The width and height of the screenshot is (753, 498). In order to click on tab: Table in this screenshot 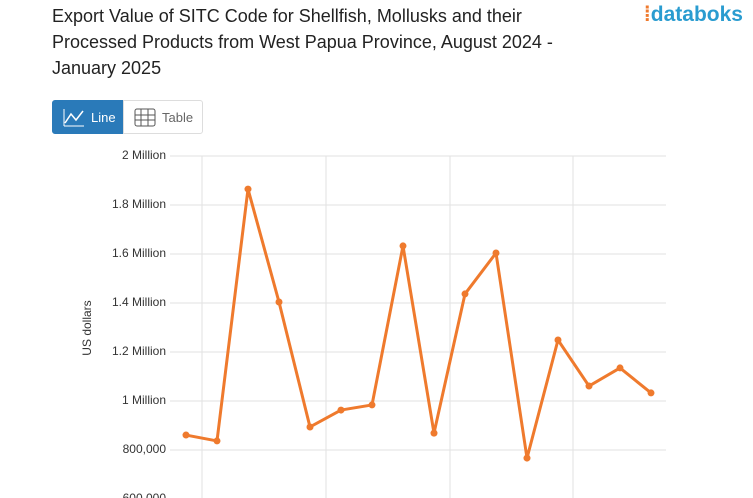, I will do `click(163, 117)`.